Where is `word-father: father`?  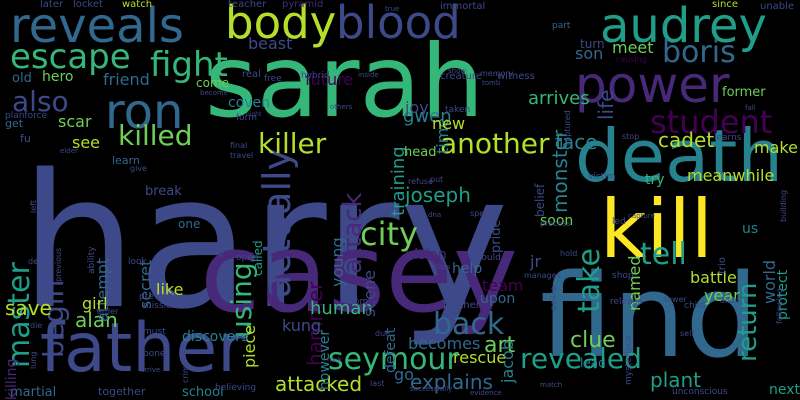 word-father: father is located at coordinates (143, 348).